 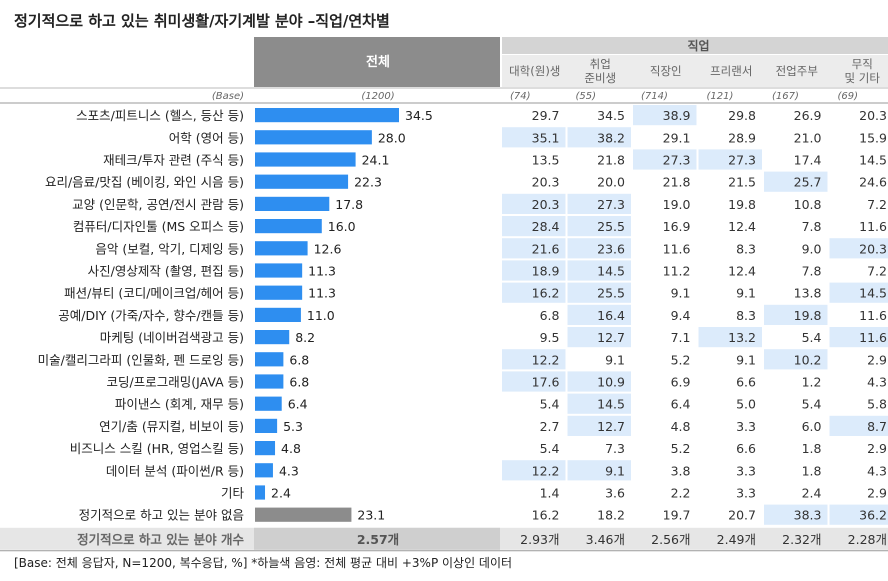 I want to click on group-header-label: 직업, so click(x=698, y=45).